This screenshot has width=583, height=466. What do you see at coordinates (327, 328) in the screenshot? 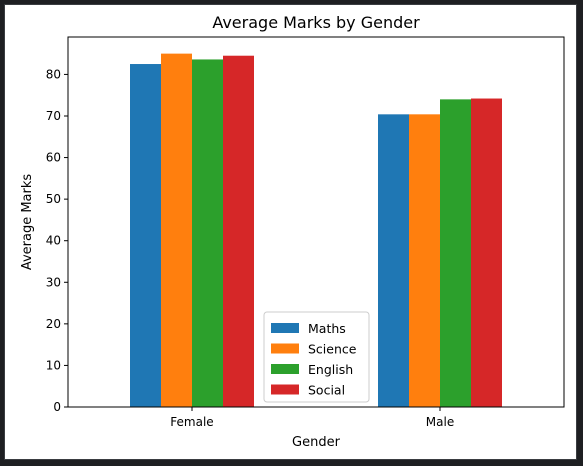
I see `legend-label-maths: Maths` at bounding box center [327, 328].